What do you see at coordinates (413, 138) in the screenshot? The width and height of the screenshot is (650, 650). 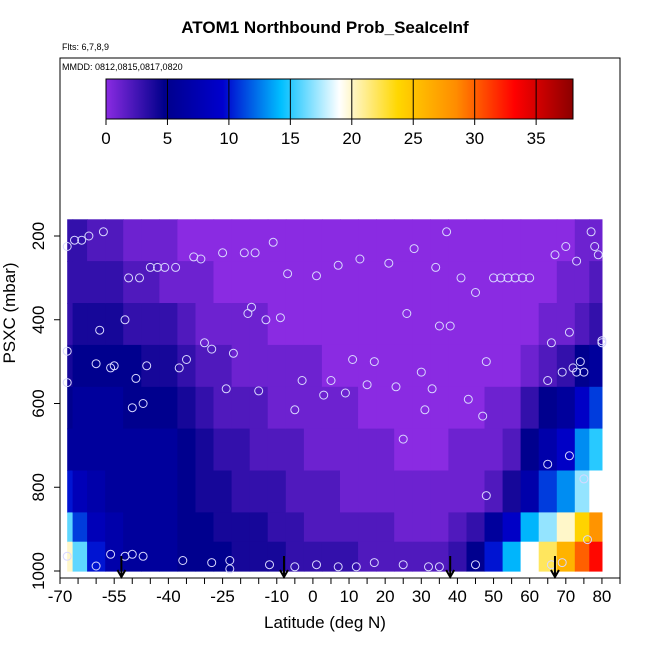 I see `colorbar-tick-label: 25` at bounding box center [413, 138].